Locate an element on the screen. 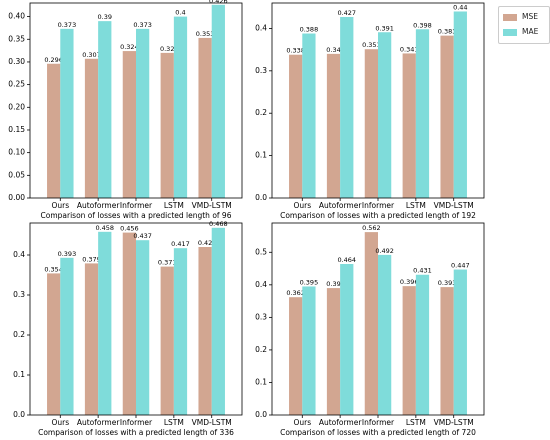 This screenshot has height=440, width=550. data-label-mse-4: 0.32 is located at coordinates (167, 49).